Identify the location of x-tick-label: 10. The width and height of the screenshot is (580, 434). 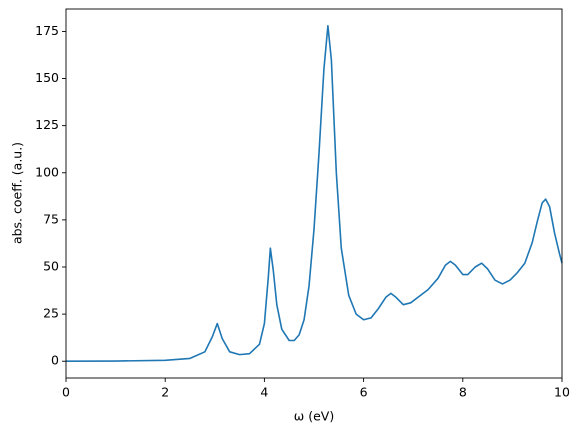
(562, 392).